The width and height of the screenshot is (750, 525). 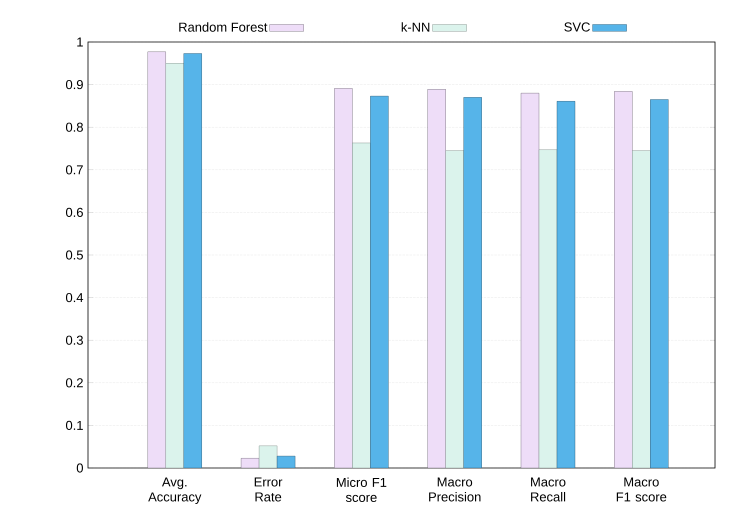 I want to click on y-tick-label: 0.3, so click(x=74, y=340).